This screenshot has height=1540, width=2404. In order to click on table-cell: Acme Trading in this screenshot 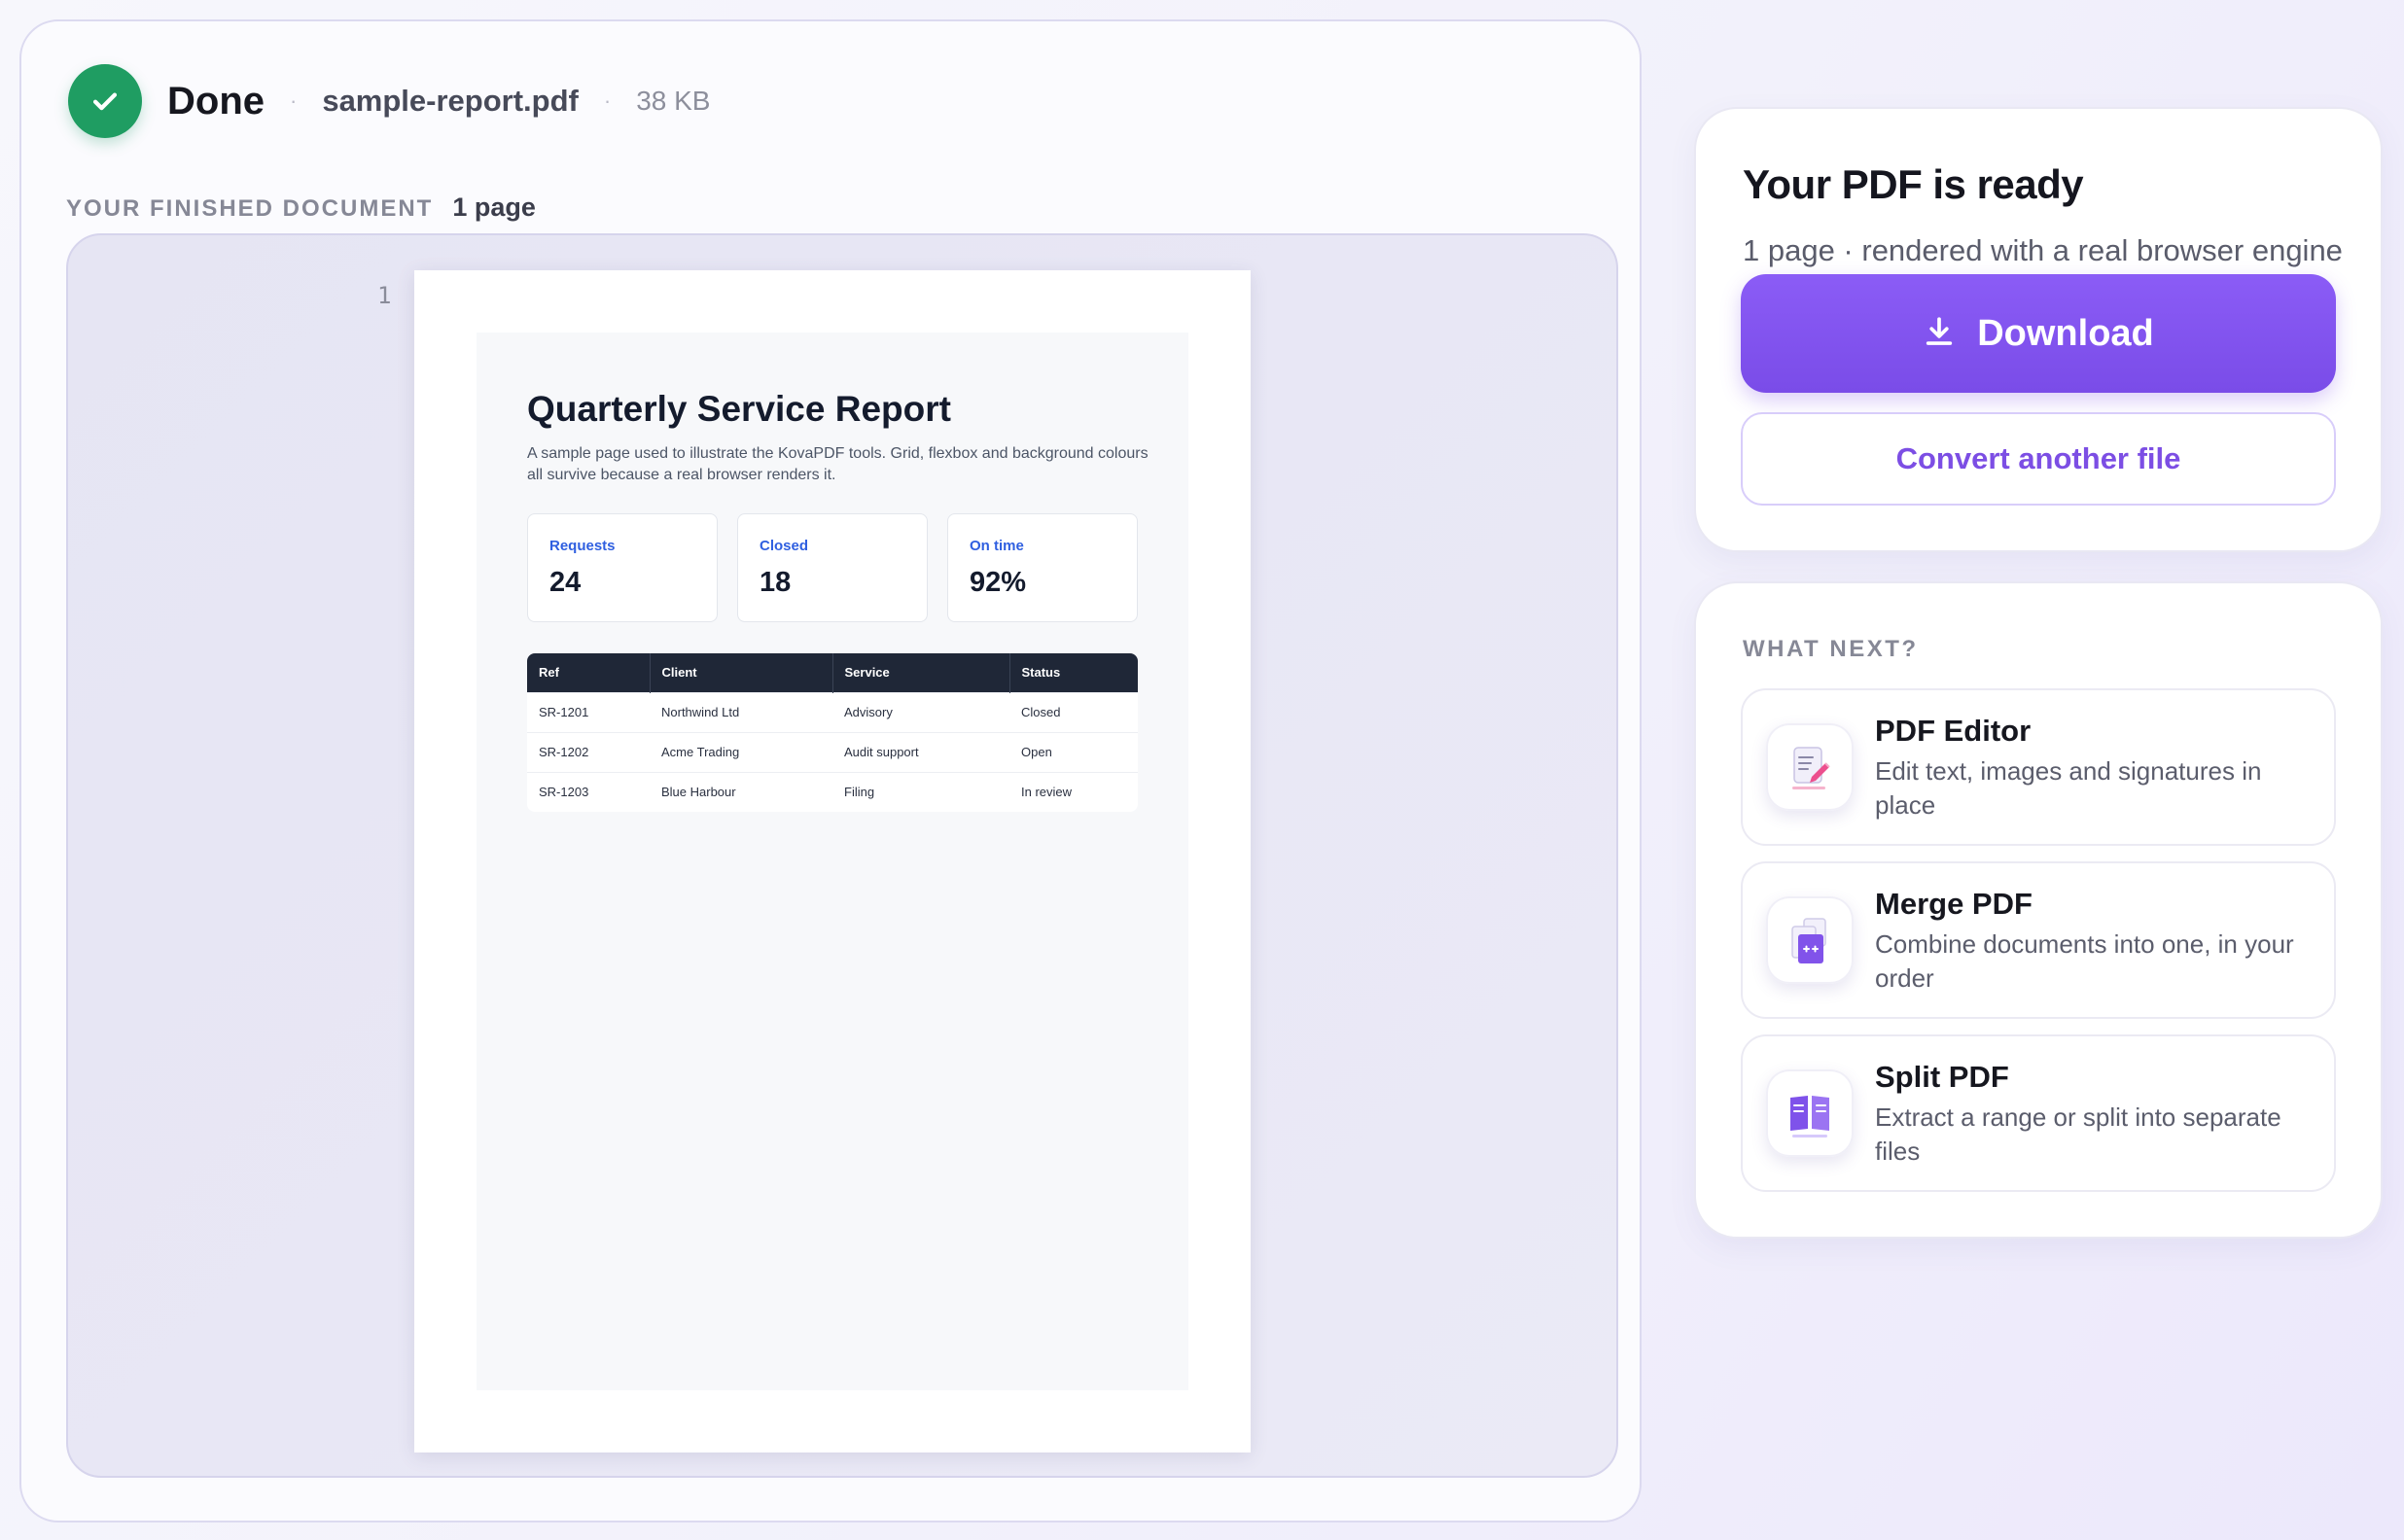, I will do `click(741, 751)`.